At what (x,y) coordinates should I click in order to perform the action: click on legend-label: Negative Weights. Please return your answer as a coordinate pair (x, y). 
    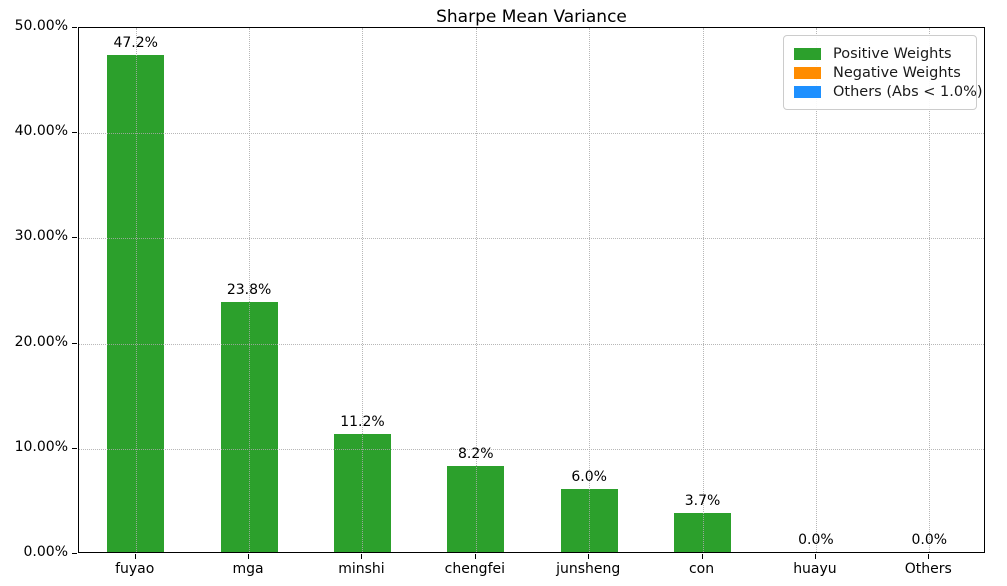
    Looking at the image, I should click on (897, 72).